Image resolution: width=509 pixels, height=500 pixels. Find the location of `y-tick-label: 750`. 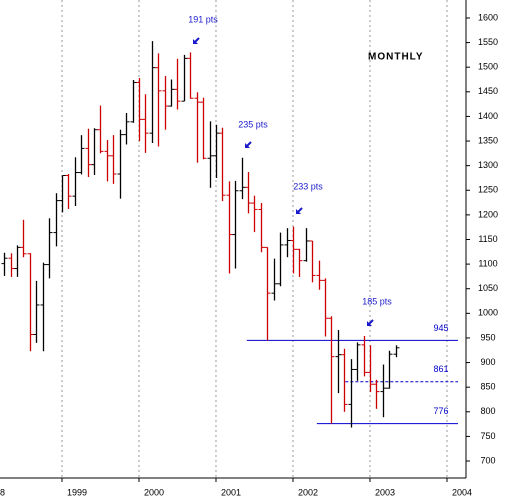

y-tick-label: 750 is located at coordinates (487, 436).